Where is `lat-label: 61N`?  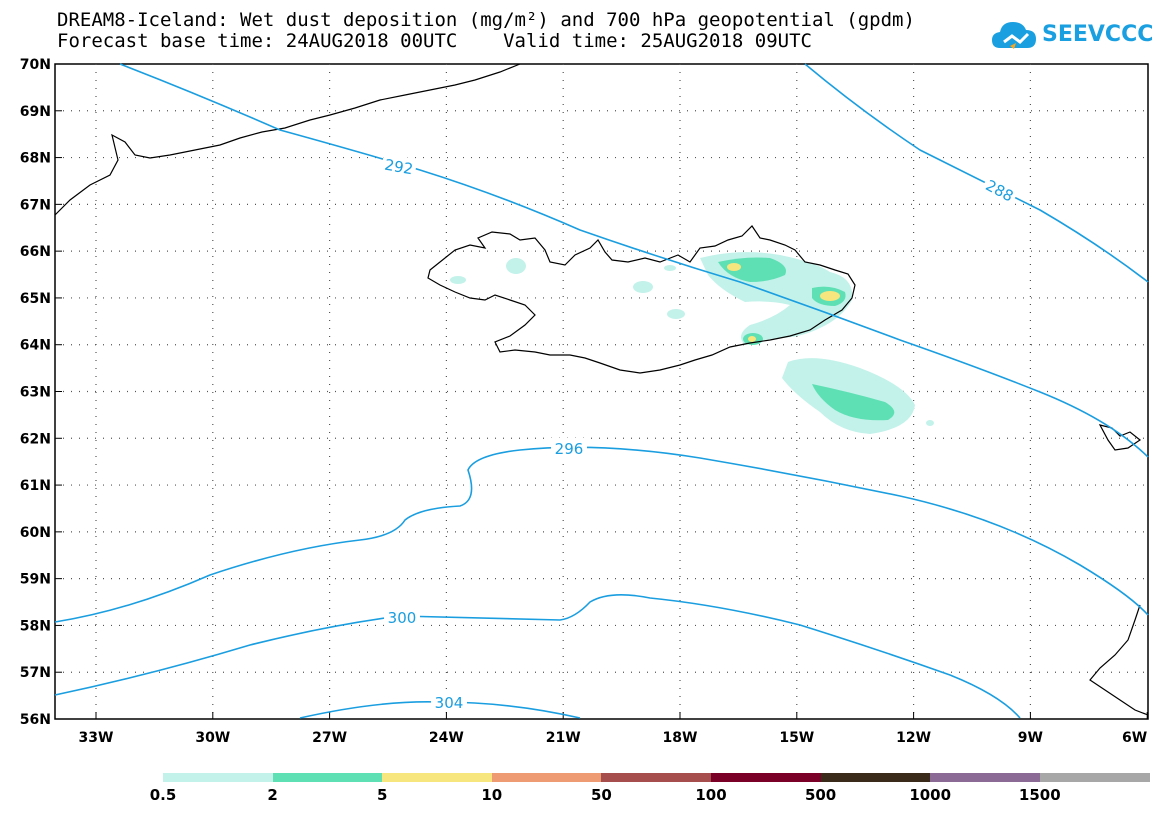
lat-label: 61N is located at coordinates (35, 486).